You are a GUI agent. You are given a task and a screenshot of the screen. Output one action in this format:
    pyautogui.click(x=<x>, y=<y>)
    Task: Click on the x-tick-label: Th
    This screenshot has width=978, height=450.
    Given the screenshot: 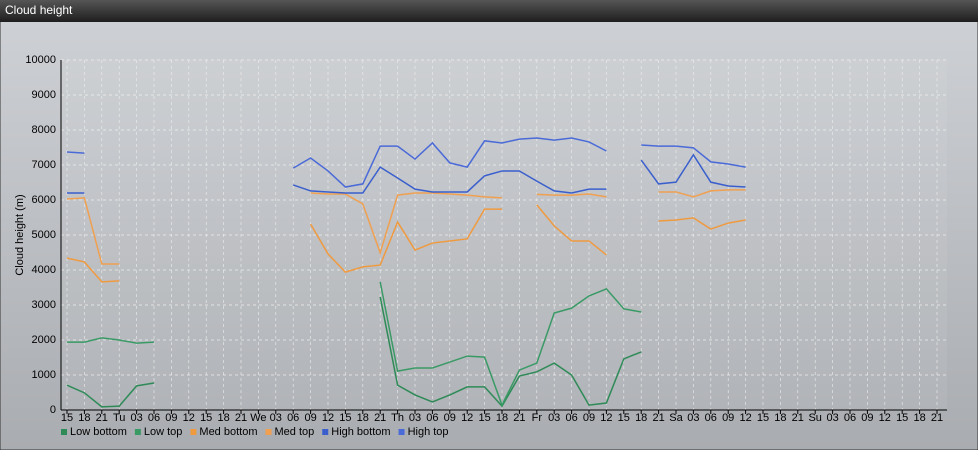 What is the action you would take?
    pyautogui.click(x=397, y=418)
    